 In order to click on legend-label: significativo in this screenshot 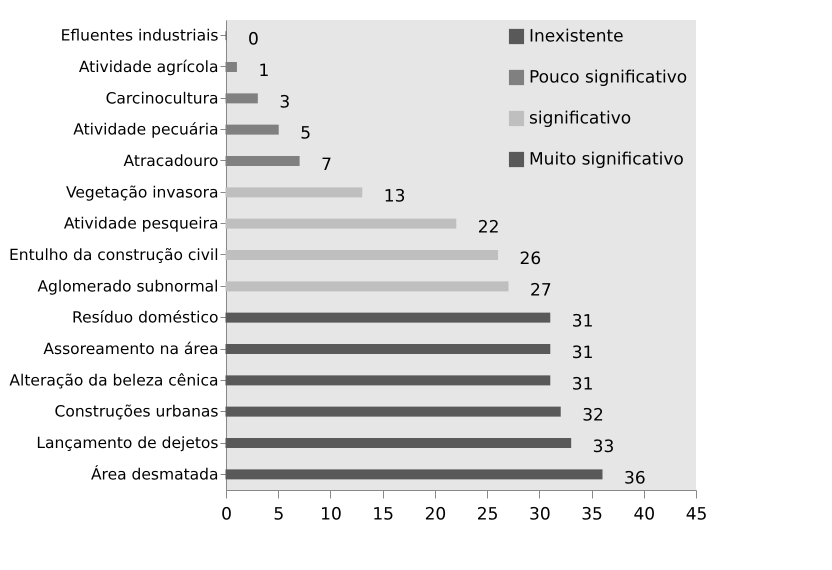, I will do `click(580, 118)`.